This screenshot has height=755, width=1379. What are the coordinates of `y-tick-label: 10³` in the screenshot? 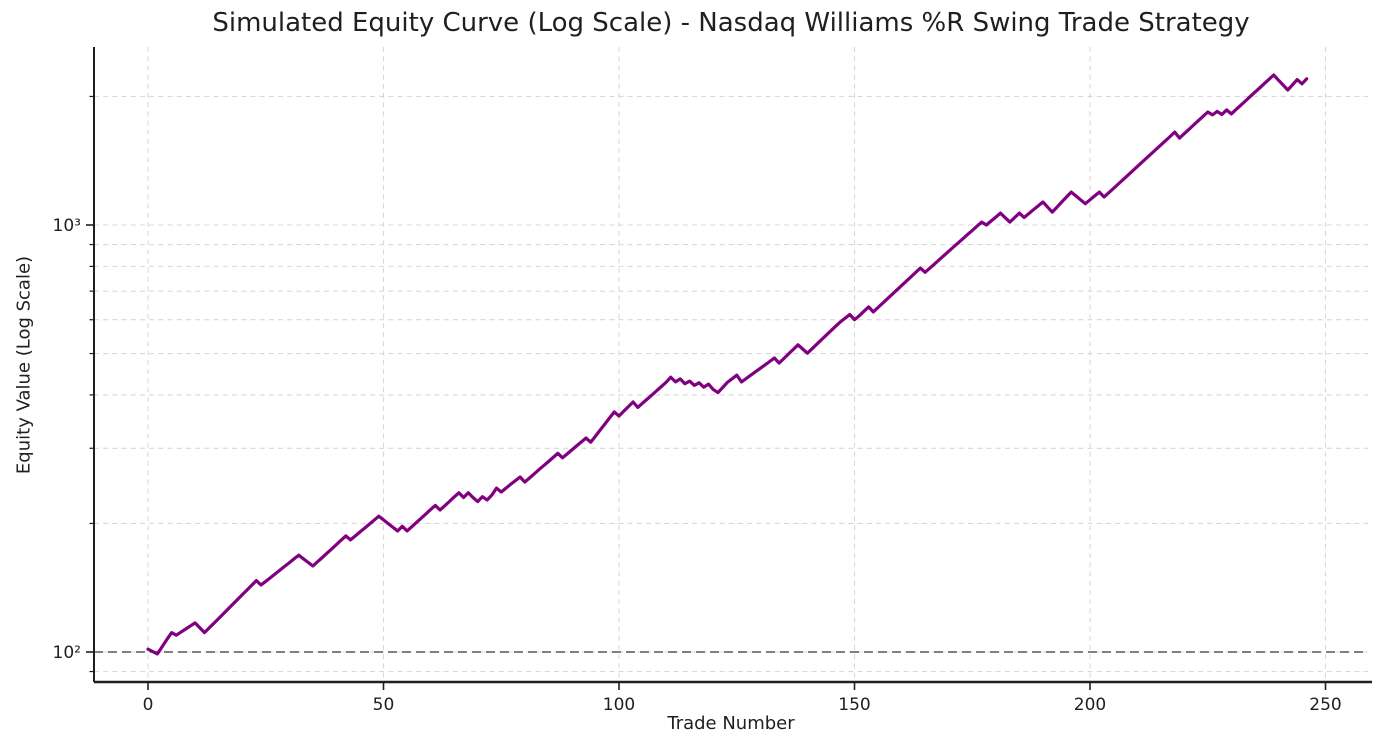 It's located at (67, 226).